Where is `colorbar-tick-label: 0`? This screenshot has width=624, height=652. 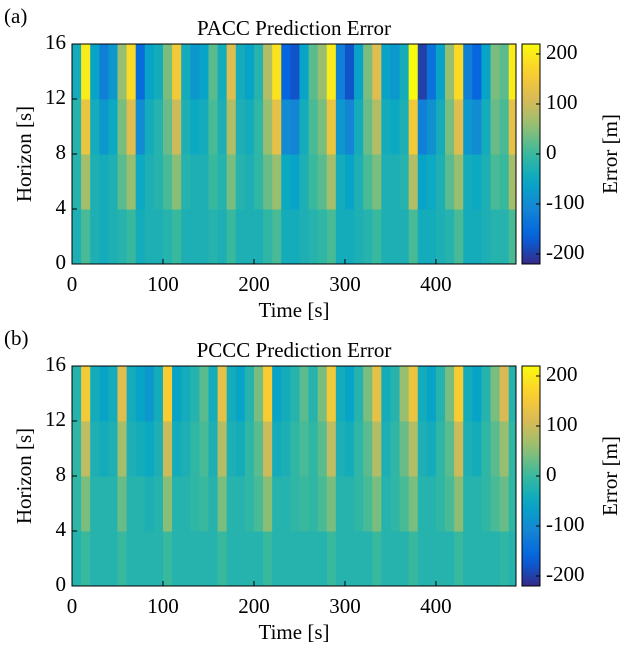
colorbar-tick-label: 0 is located at coordinates (551, 474).